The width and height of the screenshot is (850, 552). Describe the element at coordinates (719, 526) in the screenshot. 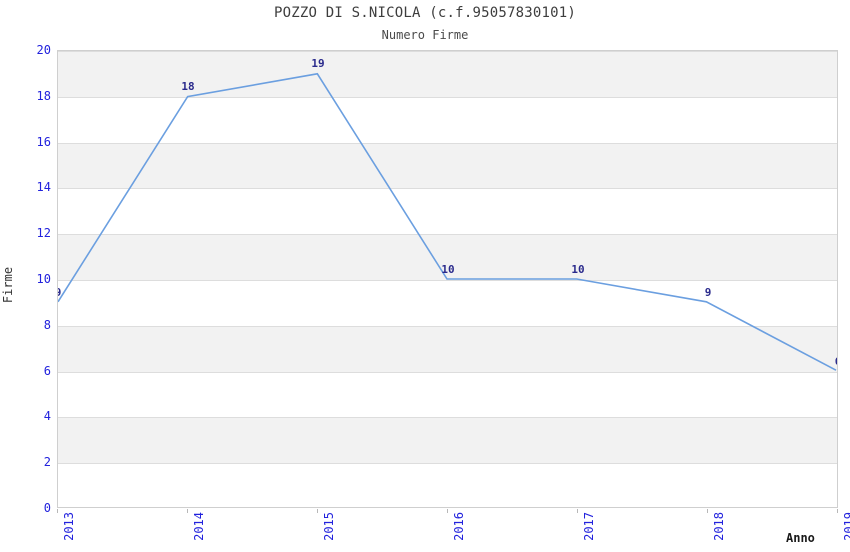

I see `x-axis-tick-label: 2018` at that location.